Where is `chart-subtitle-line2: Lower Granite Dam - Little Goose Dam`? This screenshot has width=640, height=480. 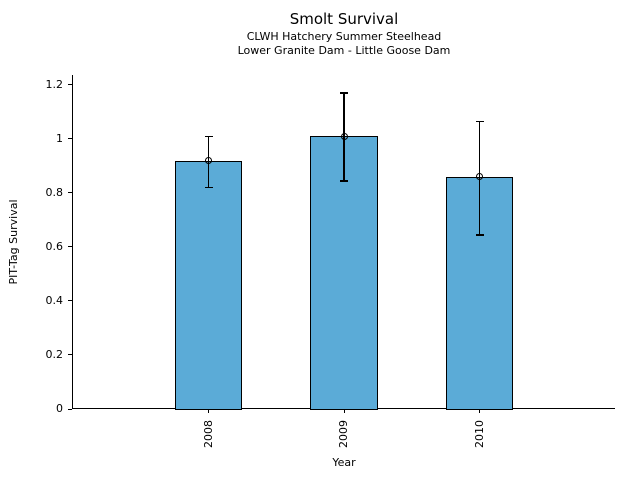 chart-subtitle-line2: Lower Granite Dam - Little Goose Dam is located at coordinates (344, 50).